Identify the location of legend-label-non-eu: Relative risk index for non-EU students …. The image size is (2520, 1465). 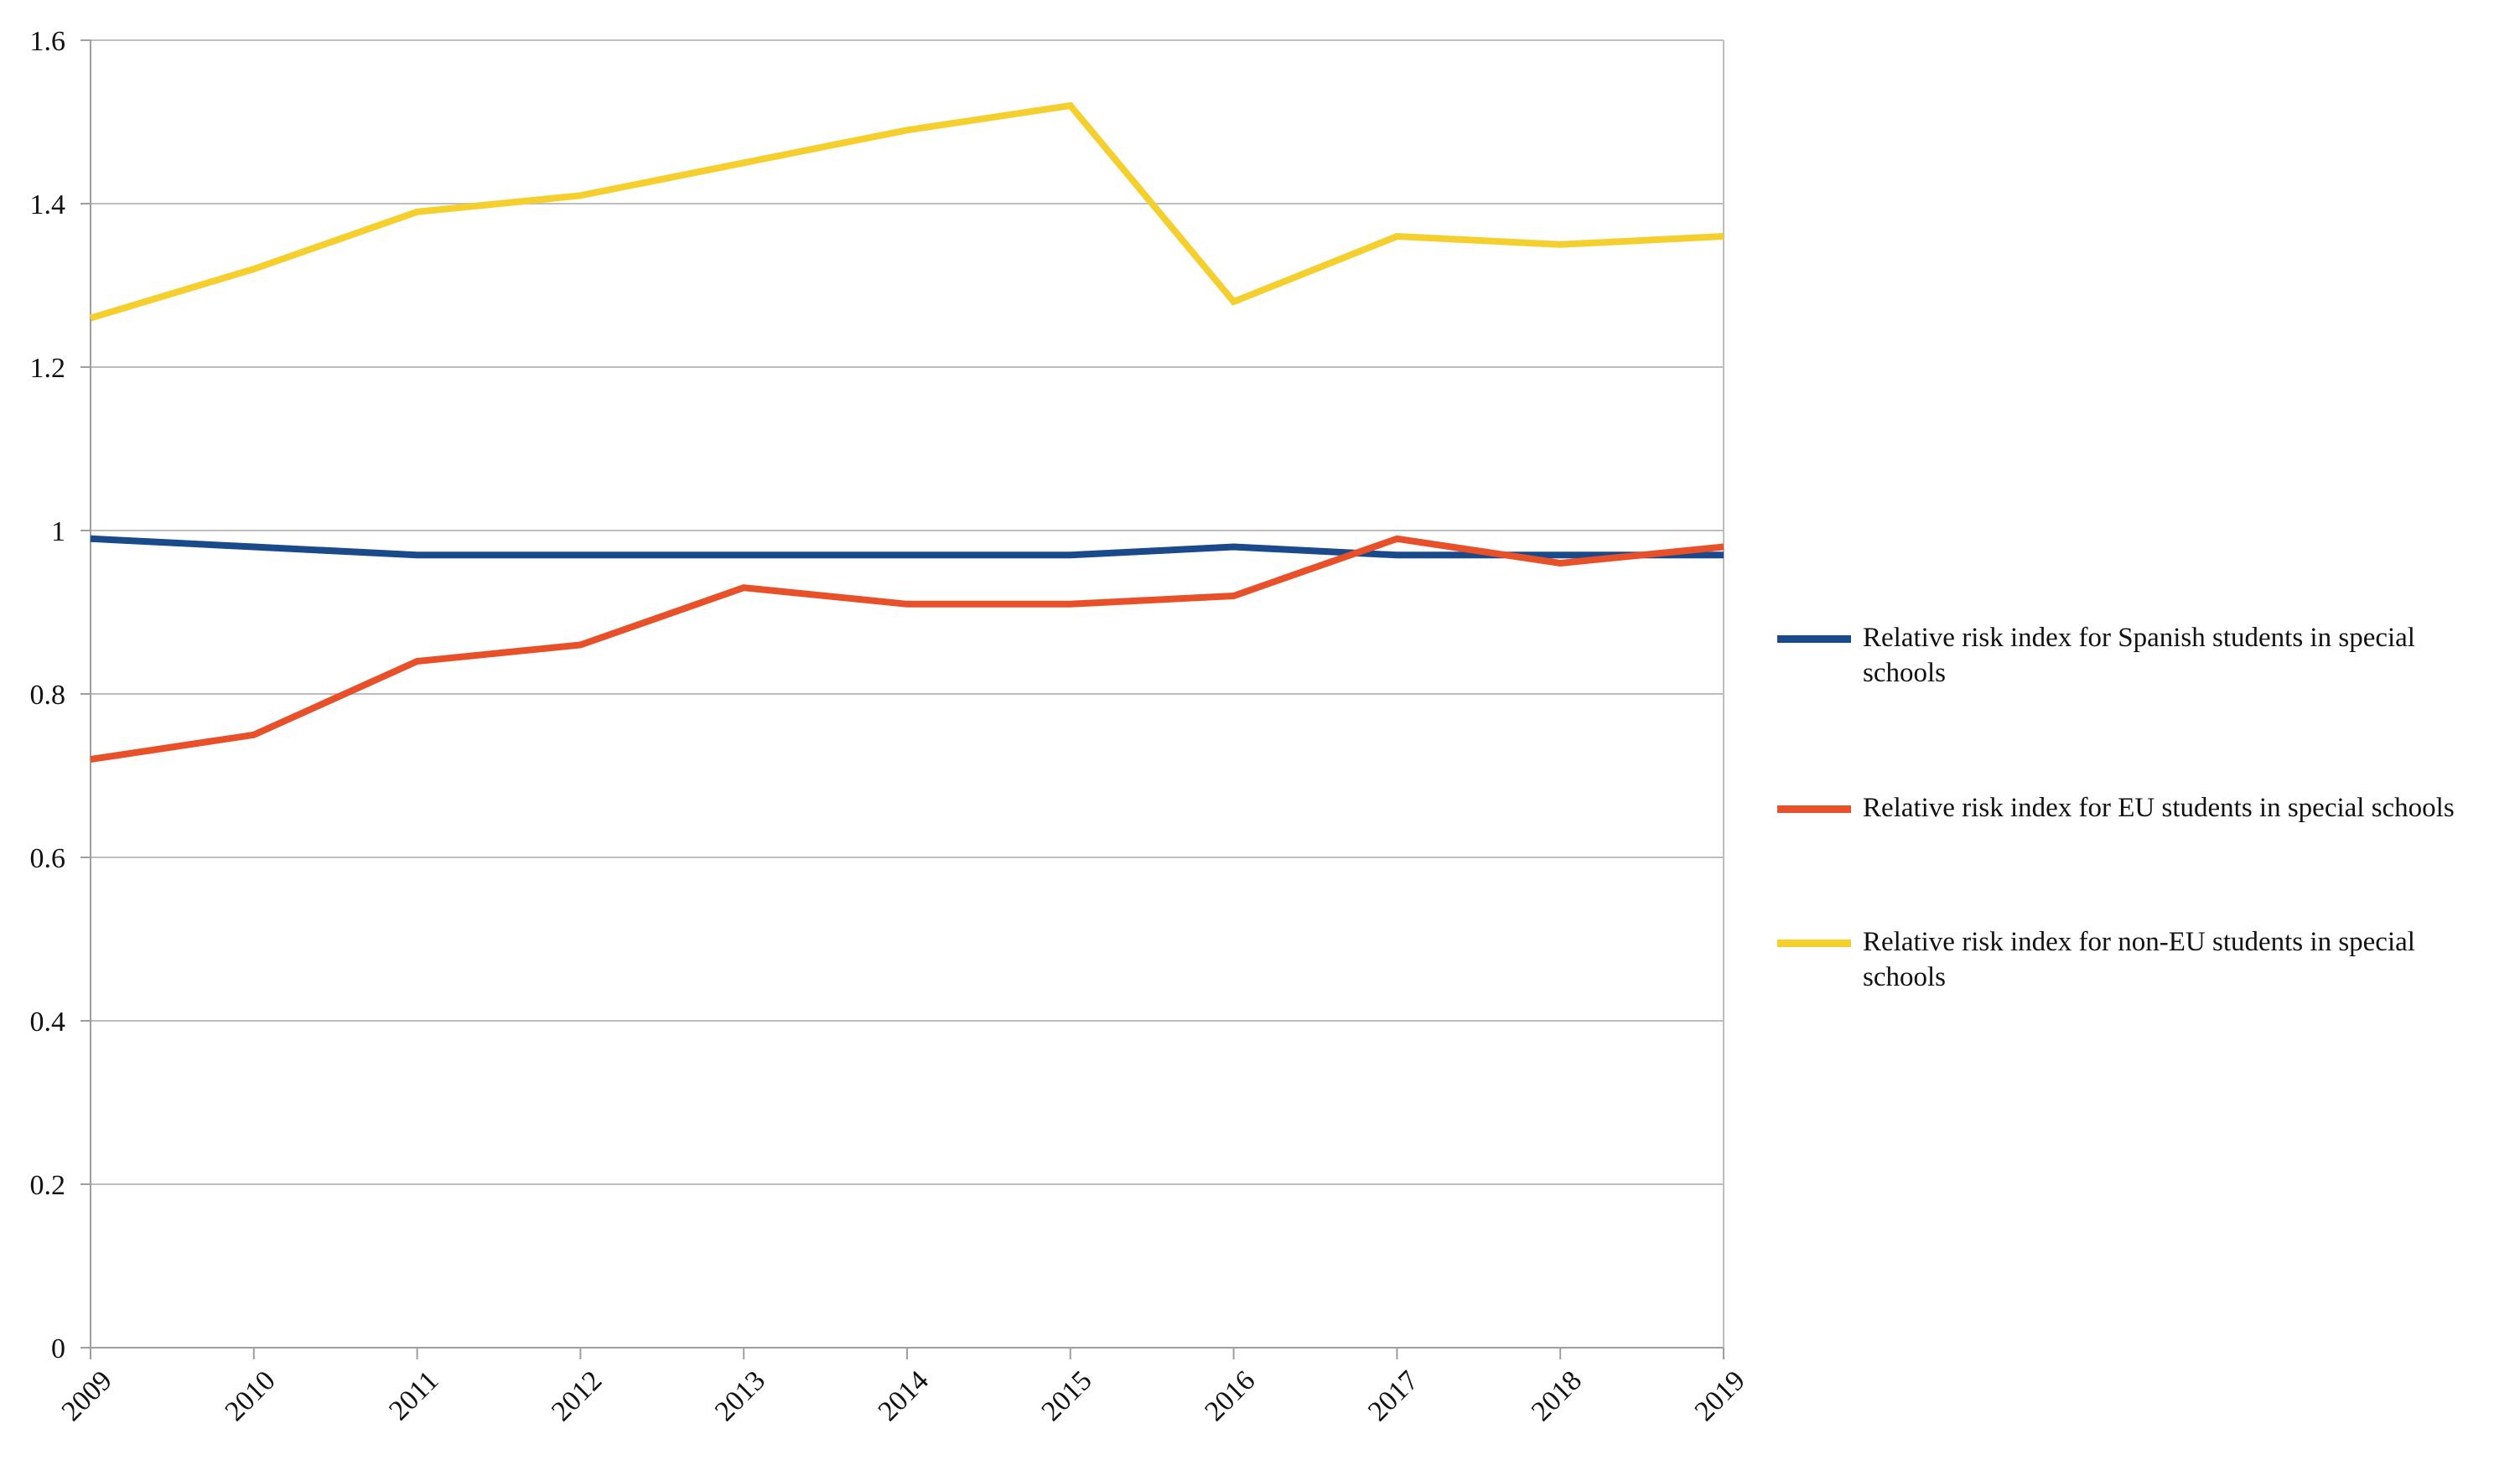
(2139, 959).